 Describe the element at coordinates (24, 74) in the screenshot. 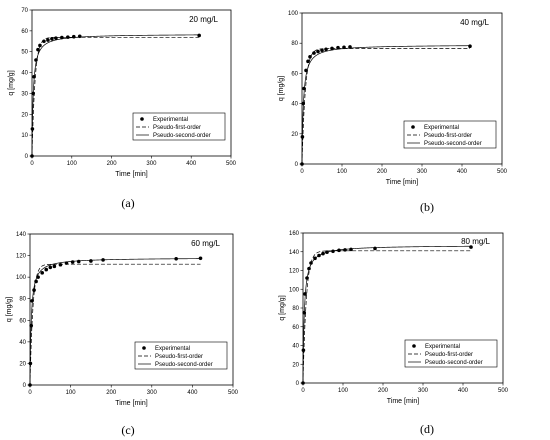

I see `y-tick-label: 40` at that location.